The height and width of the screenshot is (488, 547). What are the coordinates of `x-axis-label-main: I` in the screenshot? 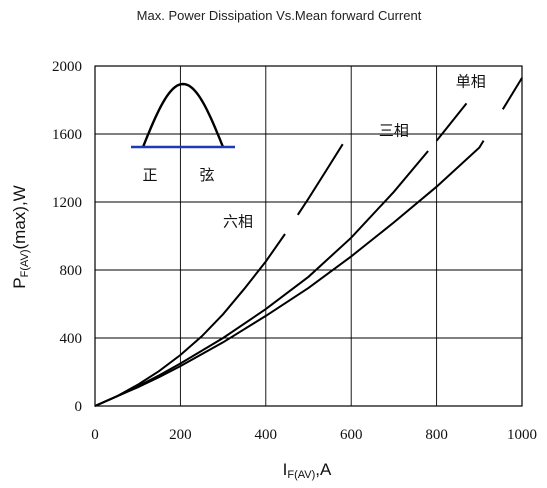 It's located at (285, 469).